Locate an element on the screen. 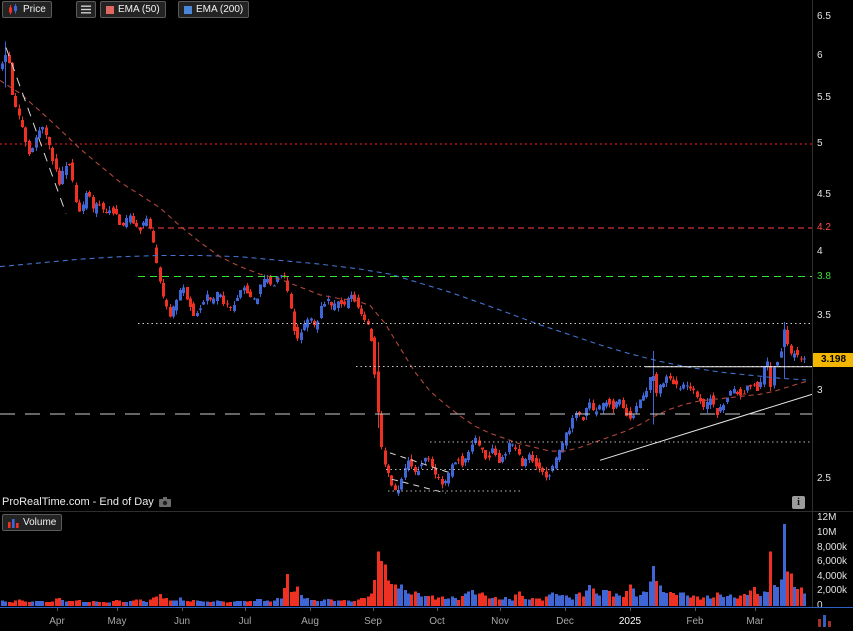 Image resolution: width=853 pixels, height=631 pixels. time-tick: Jun is located at coordinates (182, 621).